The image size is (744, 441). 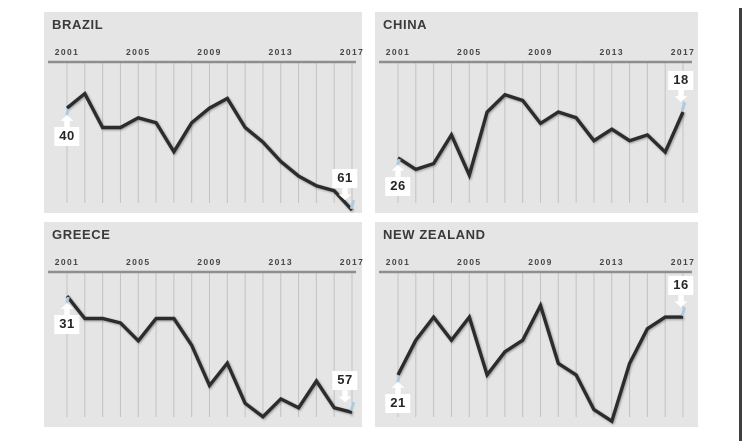 What do you see at coordinates (78, 24) in the screenshot?
I see `chart-title-brazil: BRAZIL` at bounding box center [78, 24].